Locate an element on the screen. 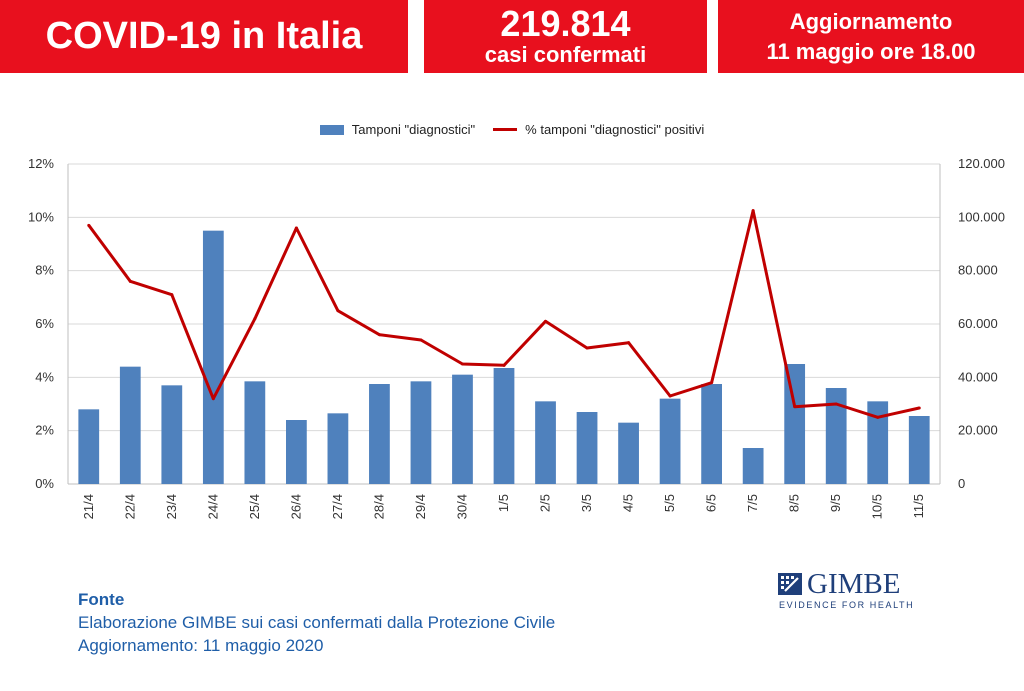 This screenshot has width=1024, height=691. legend-item-line: % tamponi "diagnostici" positivi is located at coordinates (598, 129).